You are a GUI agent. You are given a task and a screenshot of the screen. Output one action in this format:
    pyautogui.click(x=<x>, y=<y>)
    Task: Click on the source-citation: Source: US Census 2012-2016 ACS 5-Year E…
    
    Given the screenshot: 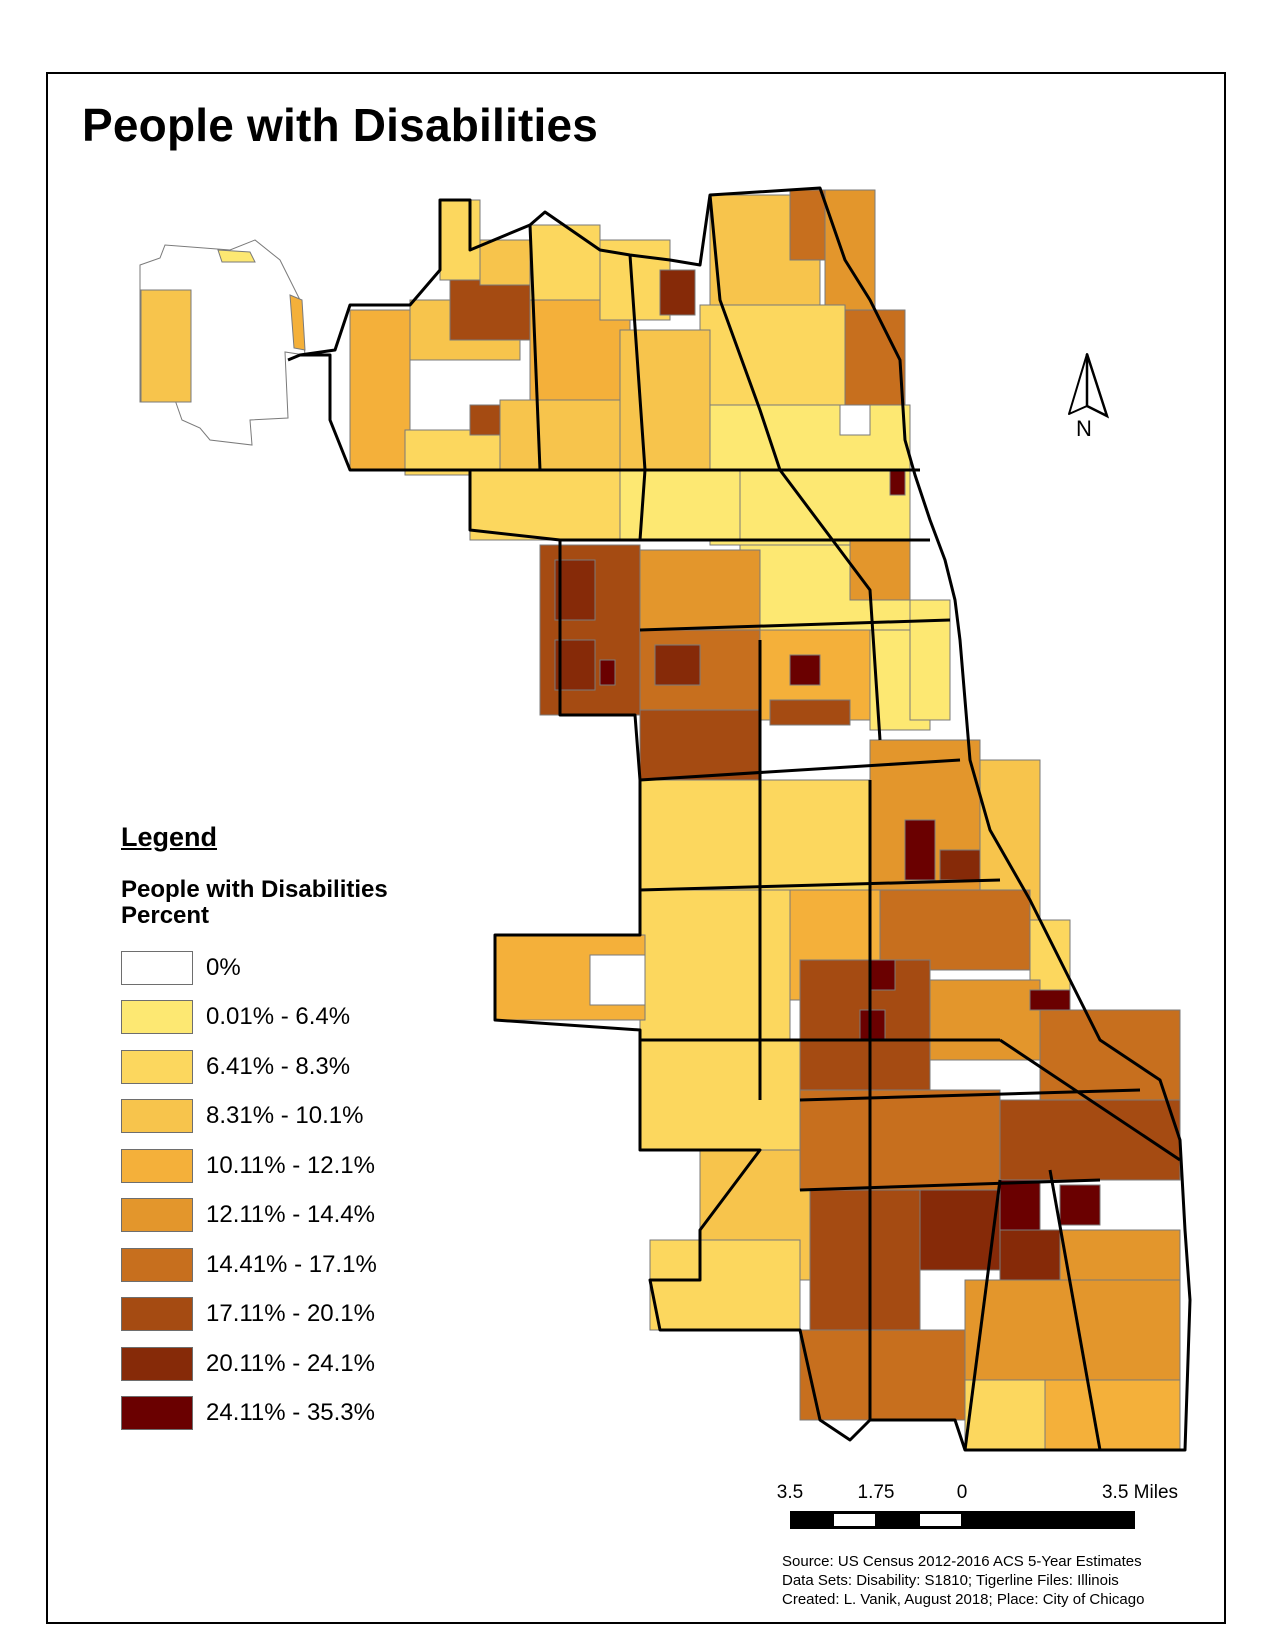 What is the action you would take?
    pyautogui.click(x=963, y=1580)
    